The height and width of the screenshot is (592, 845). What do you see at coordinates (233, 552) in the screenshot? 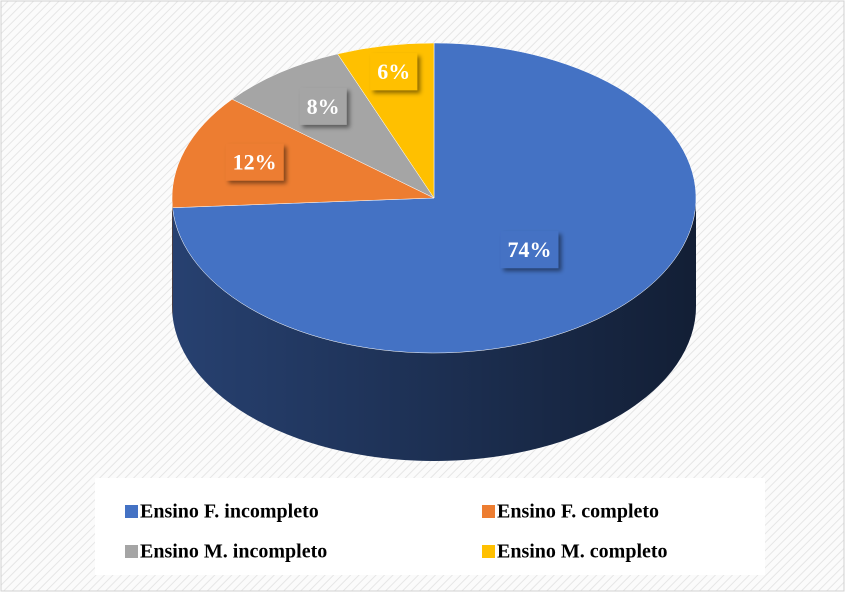
I see `legend-label: Ensino M. incompleto` at bounding box center [233, 552].